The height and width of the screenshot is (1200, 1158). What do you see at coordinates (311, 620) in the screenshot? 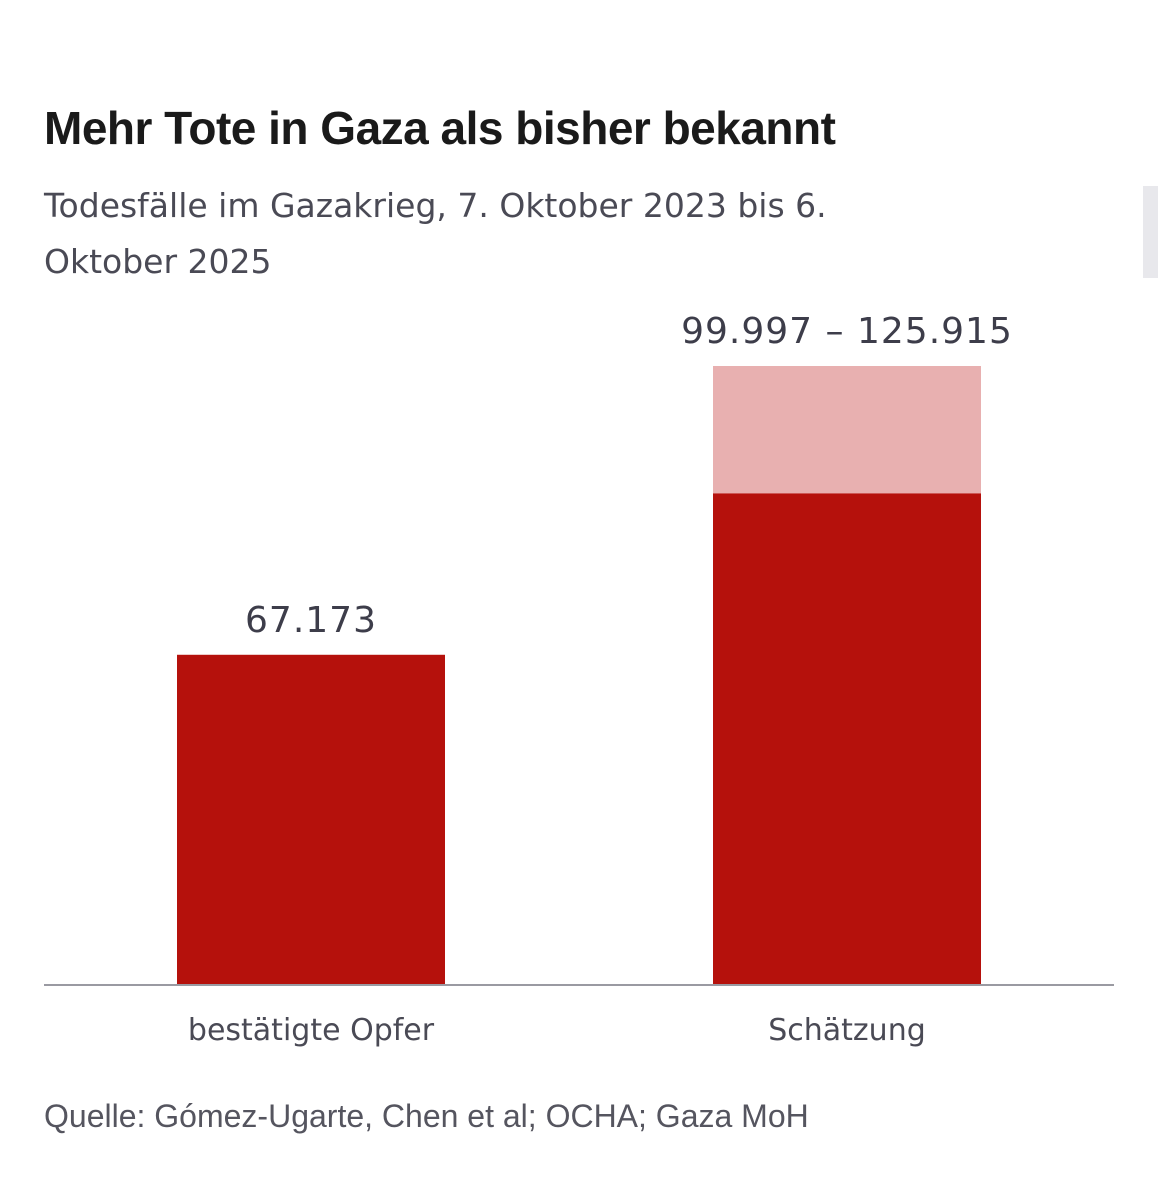
I see `bar-value-label: 67.173` at bounding box center [311, 620].